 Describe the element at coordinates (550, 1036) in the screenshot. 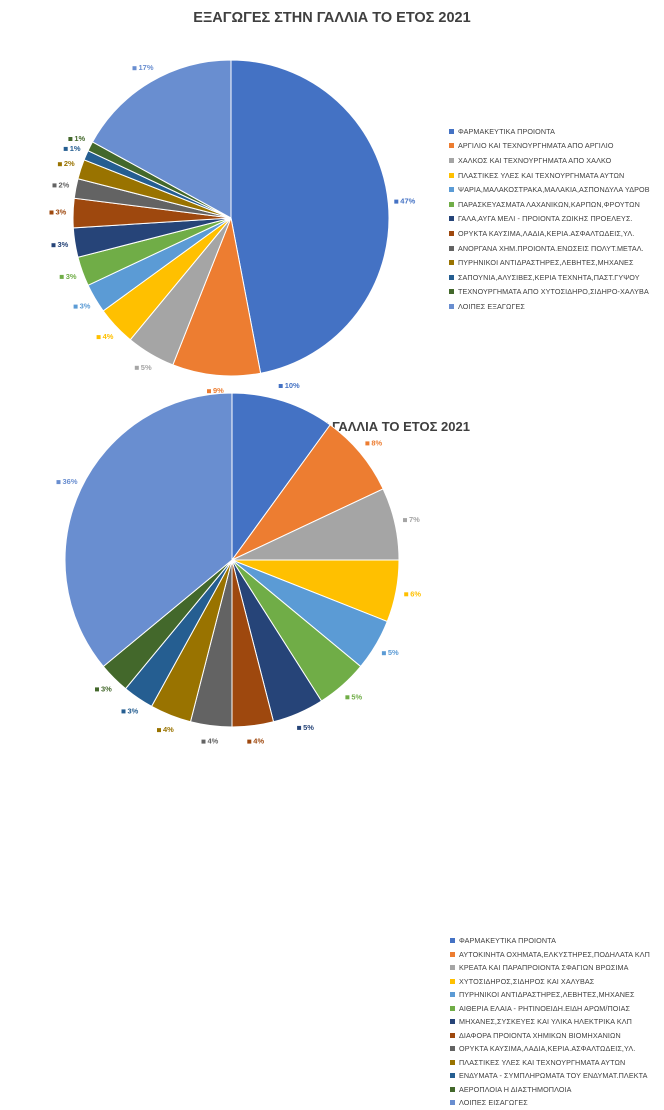

I see `legend-item: ΔΙΑΦΟΡΑ ΠΡΟΙΟΝΤΑ ΧΗΜΙΚΩΝ ΒΙΟΜΗΧΑΝΙΩΝ` at that location.